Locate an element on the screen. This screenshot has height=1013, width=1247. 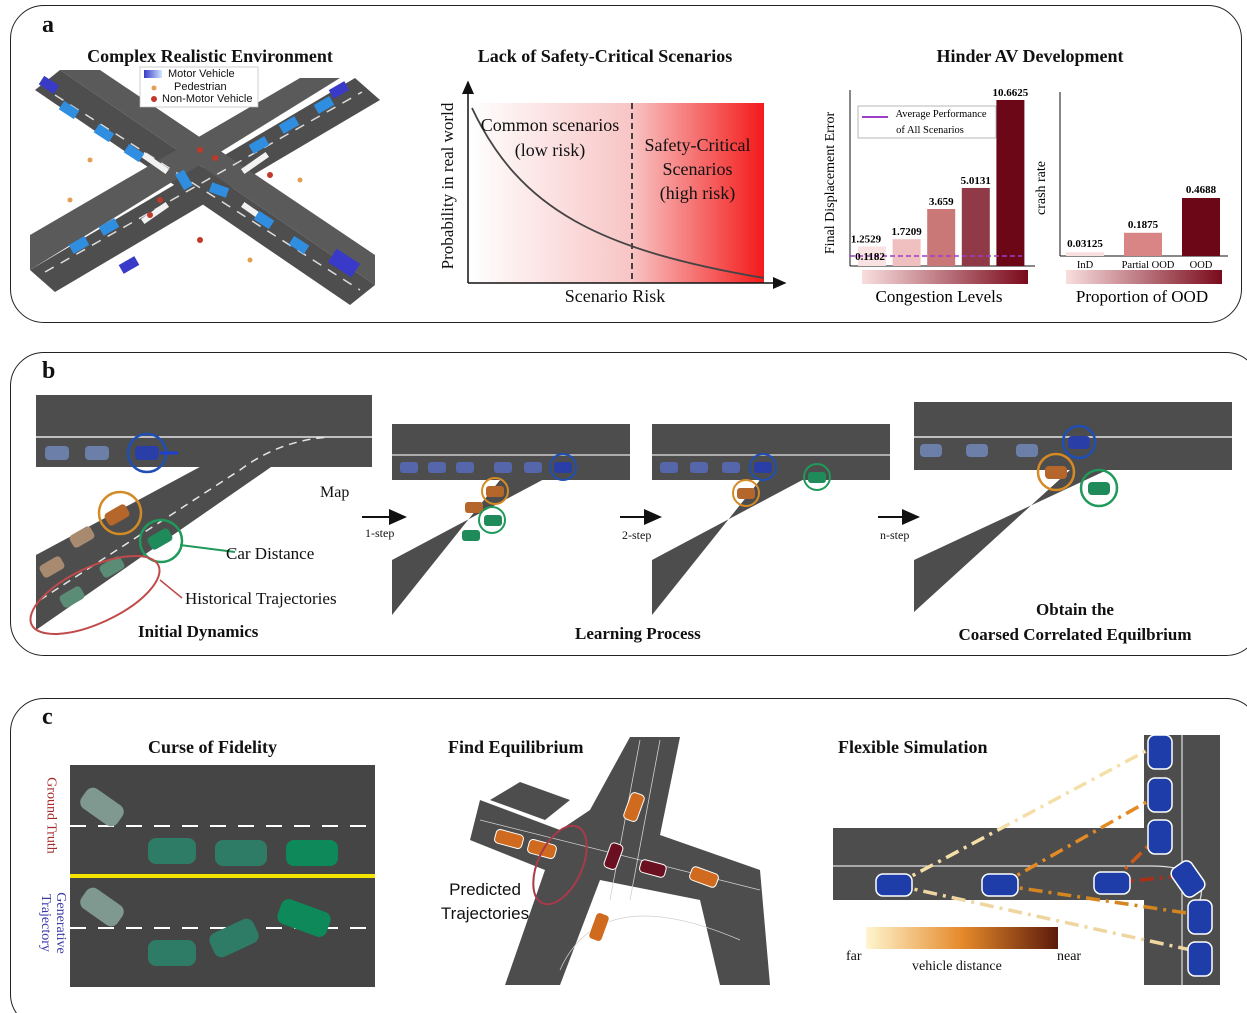
predicted-line2: Trajectories is located at coordinates (485, 913).